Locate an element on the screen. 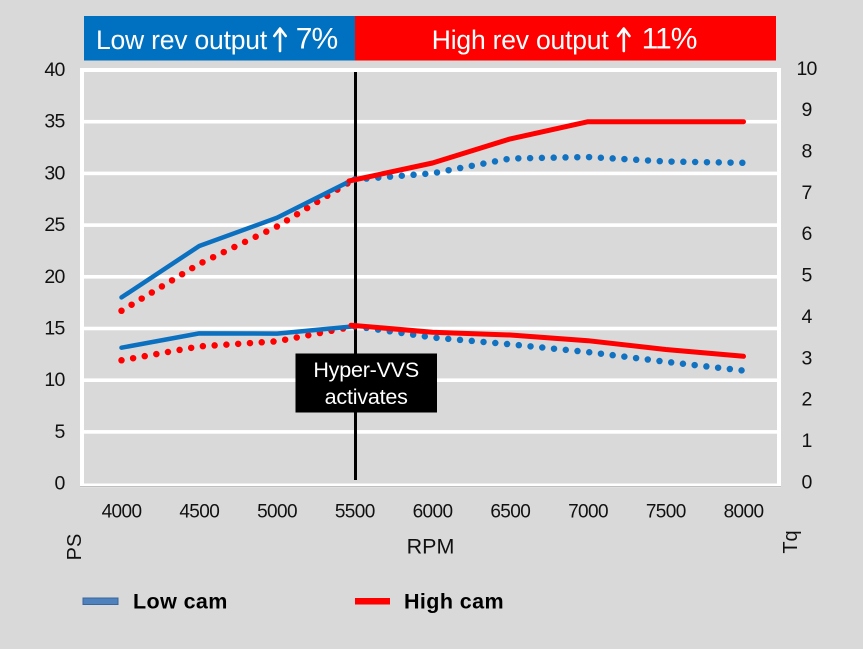 This screenshot has height=649, width=863. svg-text: 4000 is located at coordinates (122, 511).